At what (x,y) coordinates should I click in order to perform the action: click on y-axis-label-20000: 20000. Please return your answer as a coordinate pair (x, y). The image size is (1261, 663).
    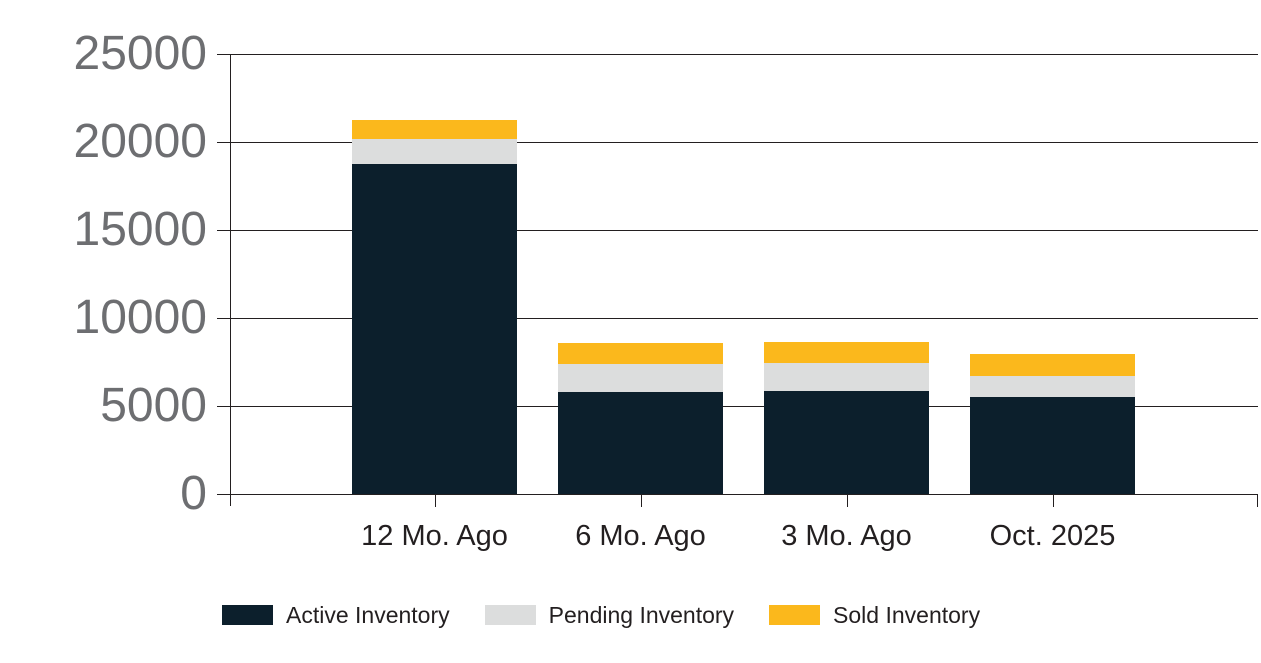
    Looking at the image, I should click on (140, 141).